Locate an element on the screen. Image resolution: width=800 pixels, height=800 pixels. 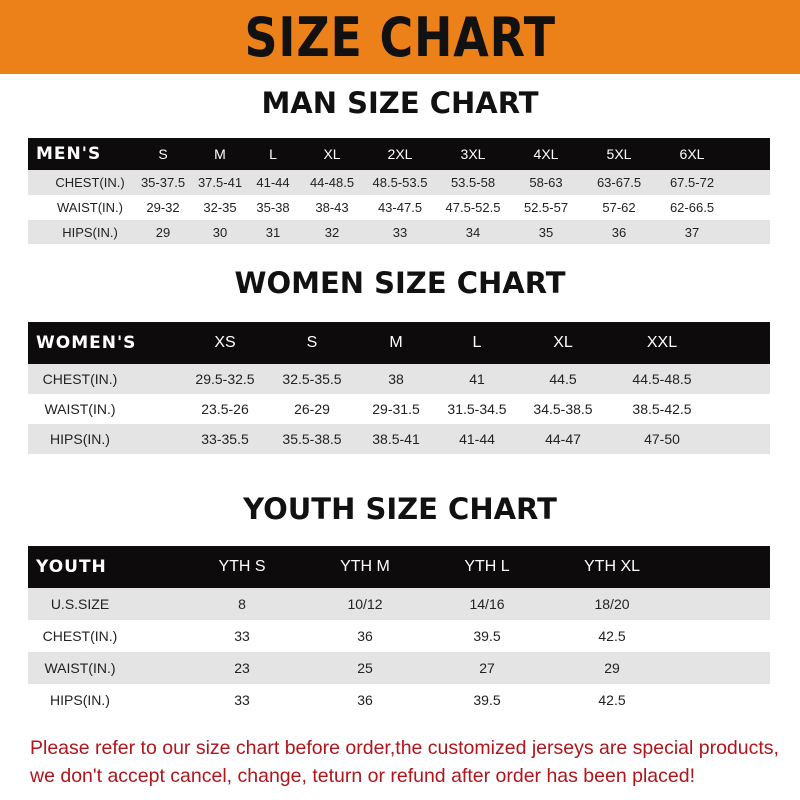
table-cell: 29 is located at coordinates (612, 668).